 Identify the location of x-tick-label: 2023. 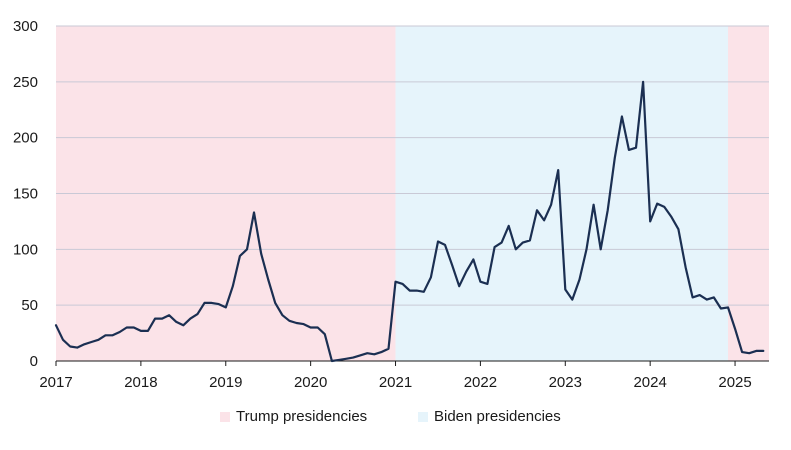
(565, 382).